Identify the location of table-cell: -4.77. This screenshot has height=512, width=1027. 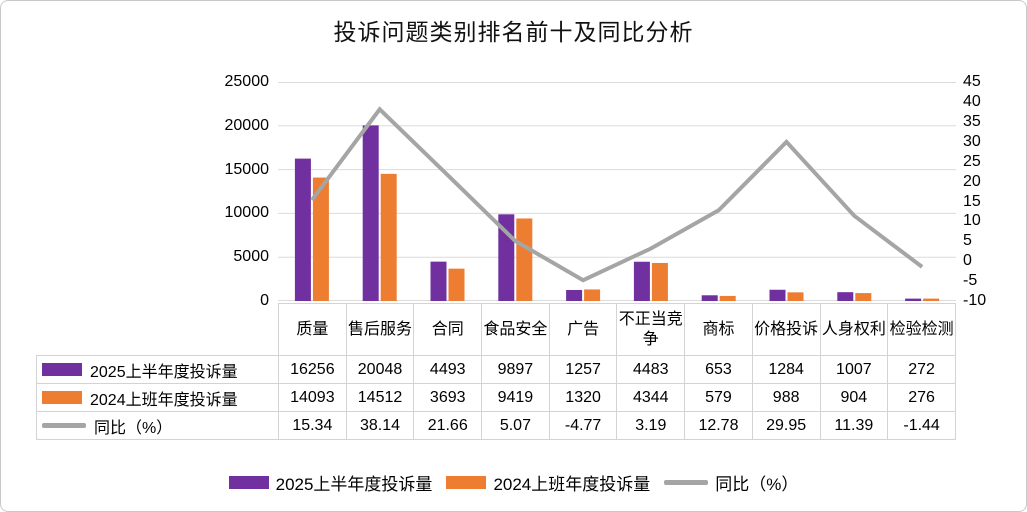
(583, 425).